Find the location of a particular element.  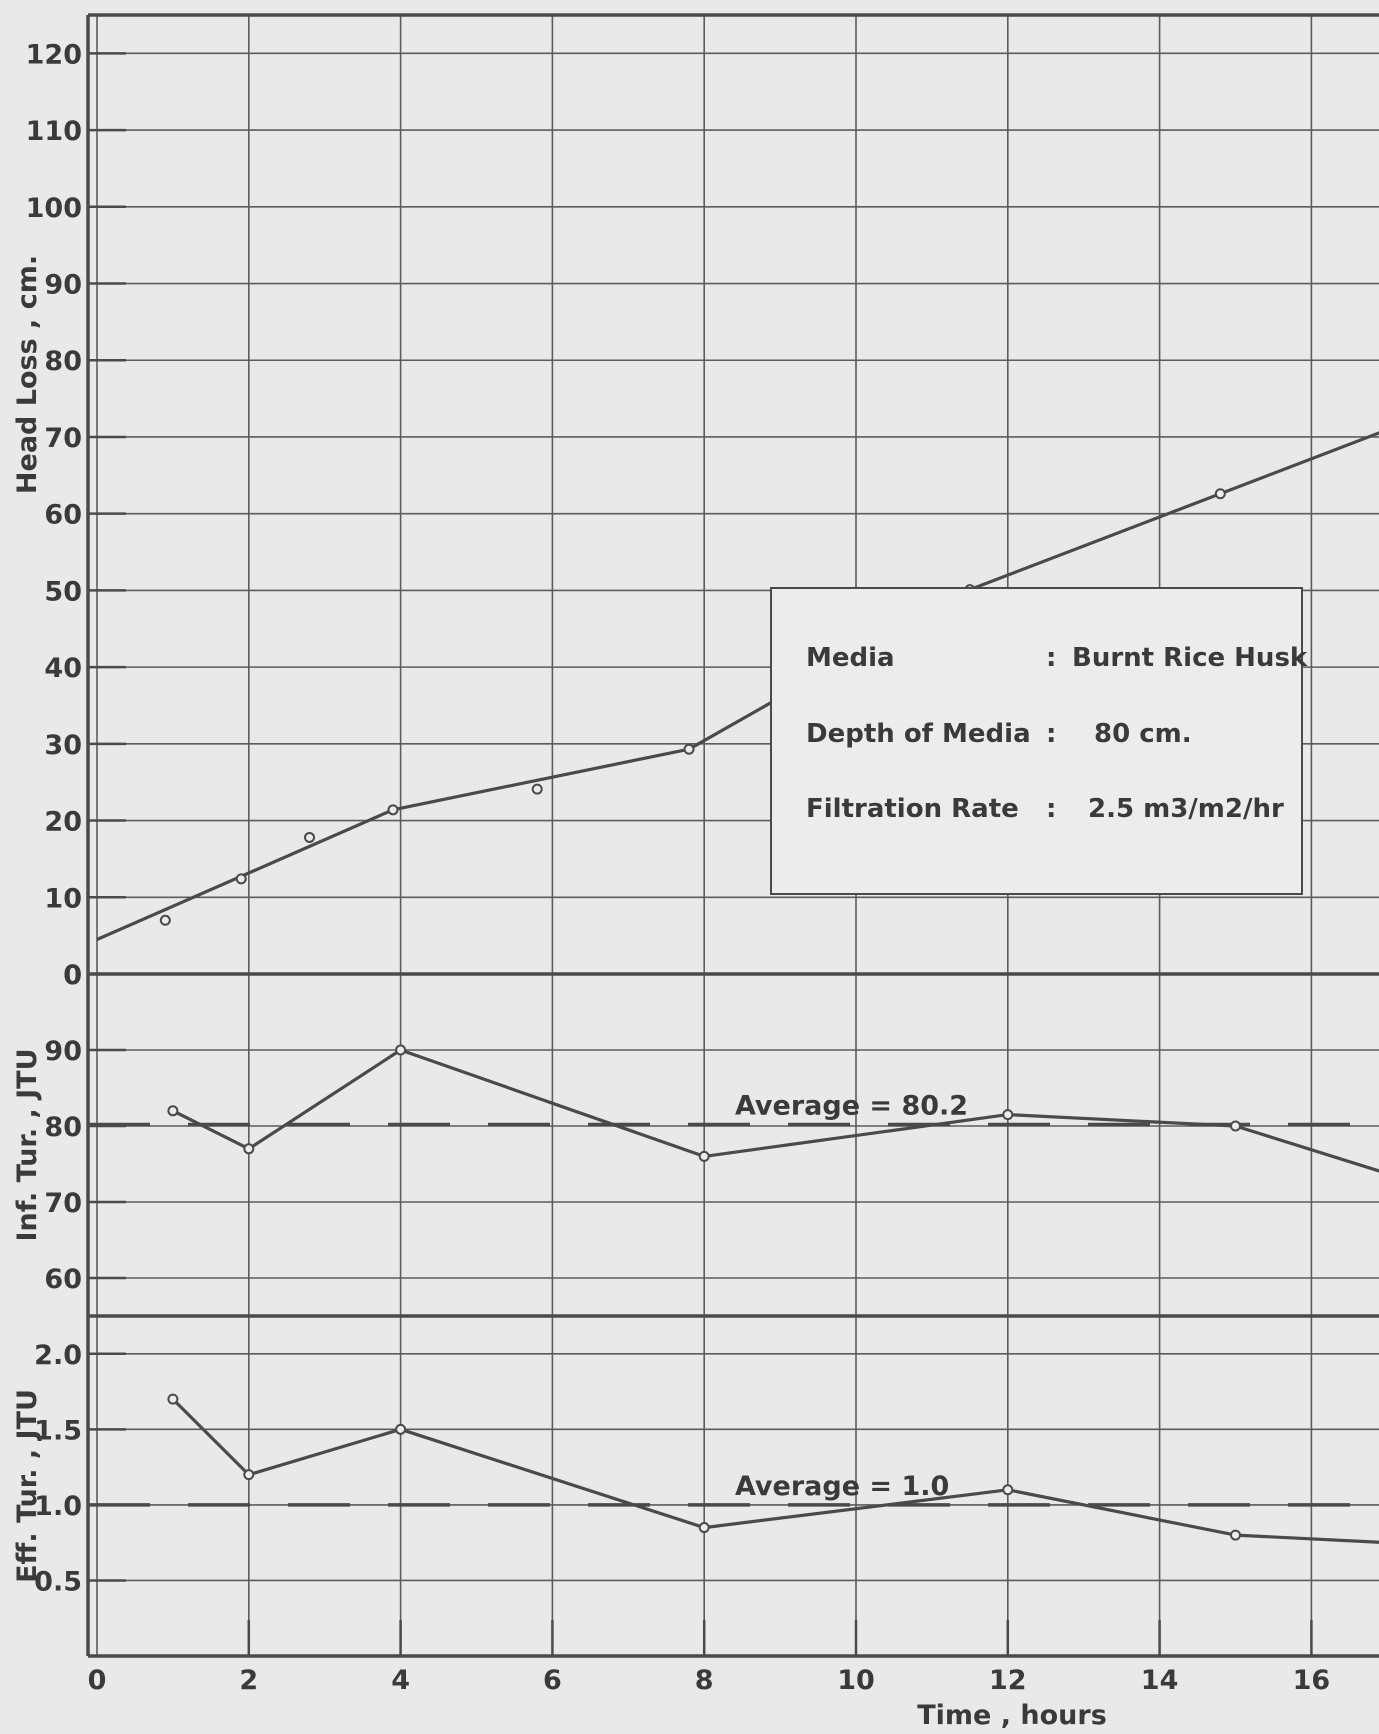

effluent-turbidity-series-line is located at coordinates (775, 1470).